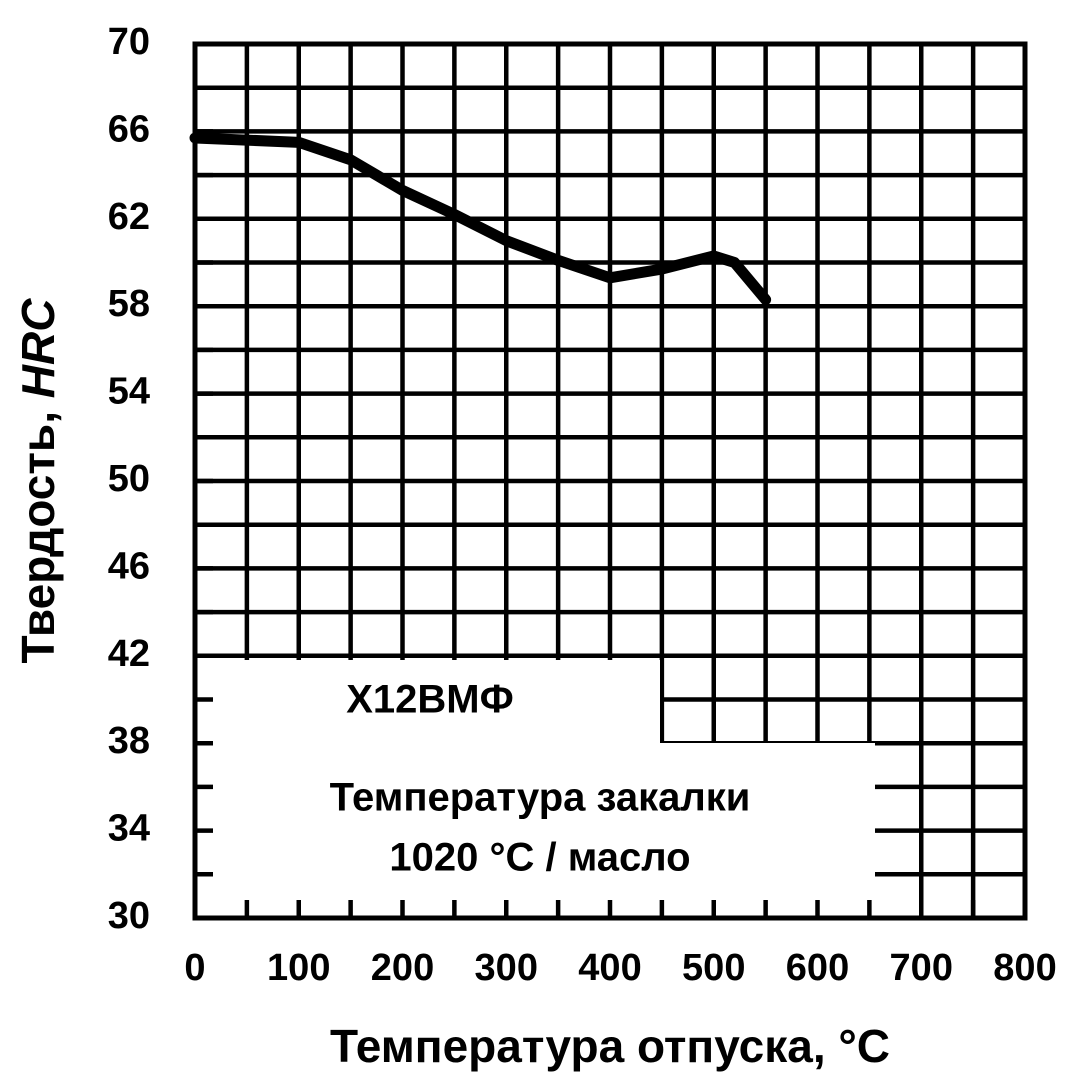  I want to click on y-tick-label: 50, so click(129, 479).